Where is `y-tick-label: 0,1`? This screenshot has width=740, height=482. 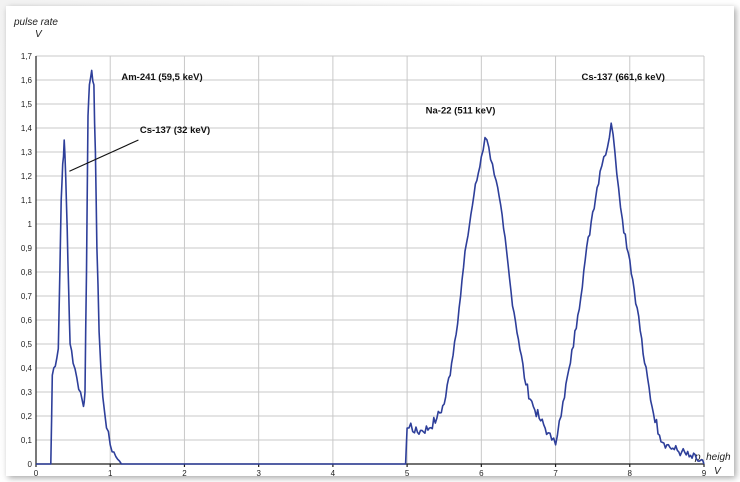
y-tick-label: 0,1 is located at coordinates (27, 440).